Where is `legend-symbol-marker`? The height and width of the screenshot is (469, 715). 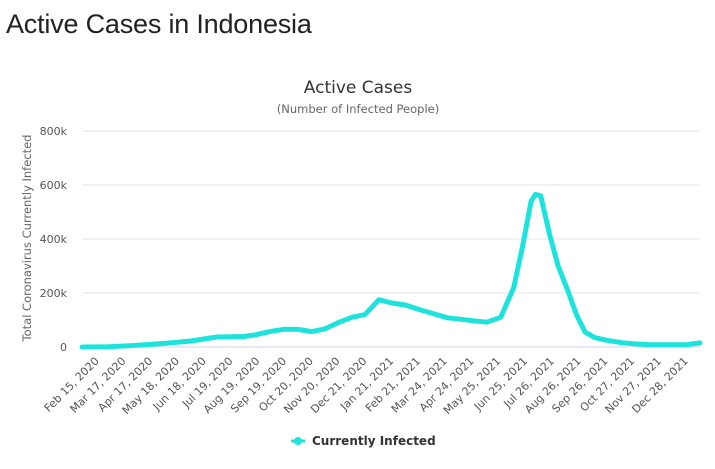
legend-symbol-marker is located at coordinates (298, 441).